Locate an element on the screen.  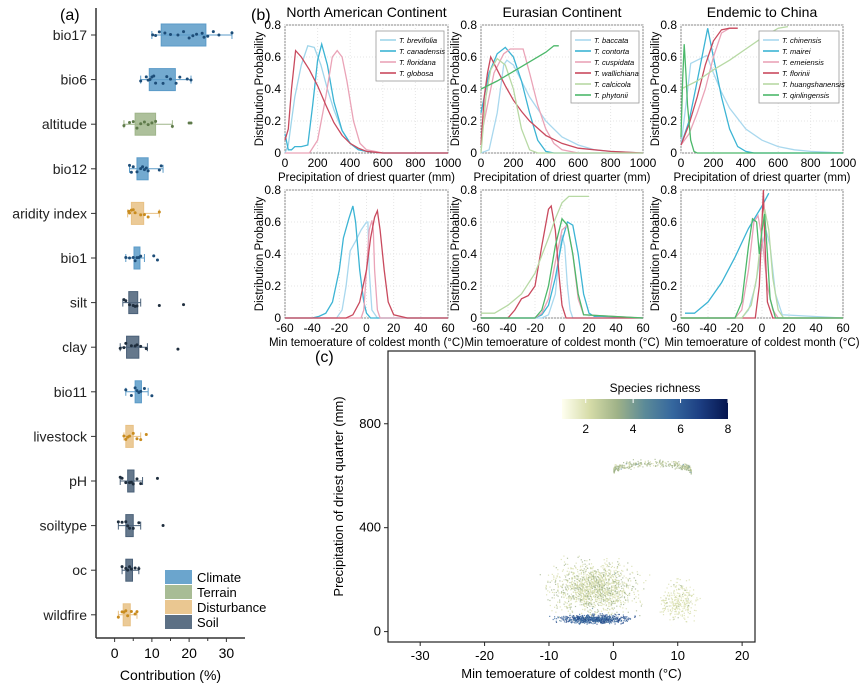
legend-box is located at coordinates (605, 67).